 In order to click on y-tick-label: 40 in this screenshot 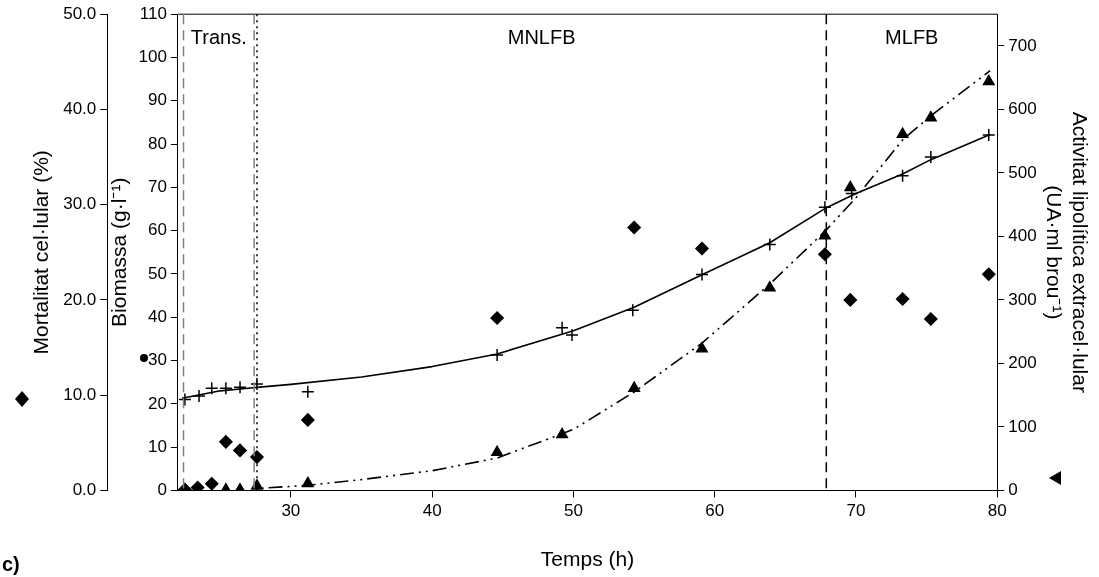, I will do `click(157, 316)`.